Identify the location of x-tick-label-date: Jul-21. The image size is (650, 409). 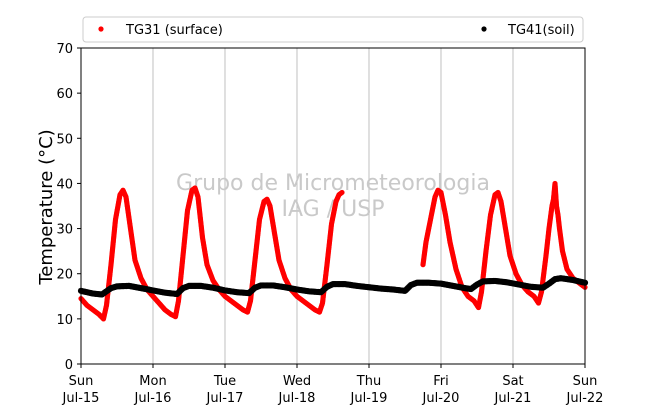
(513, 398).